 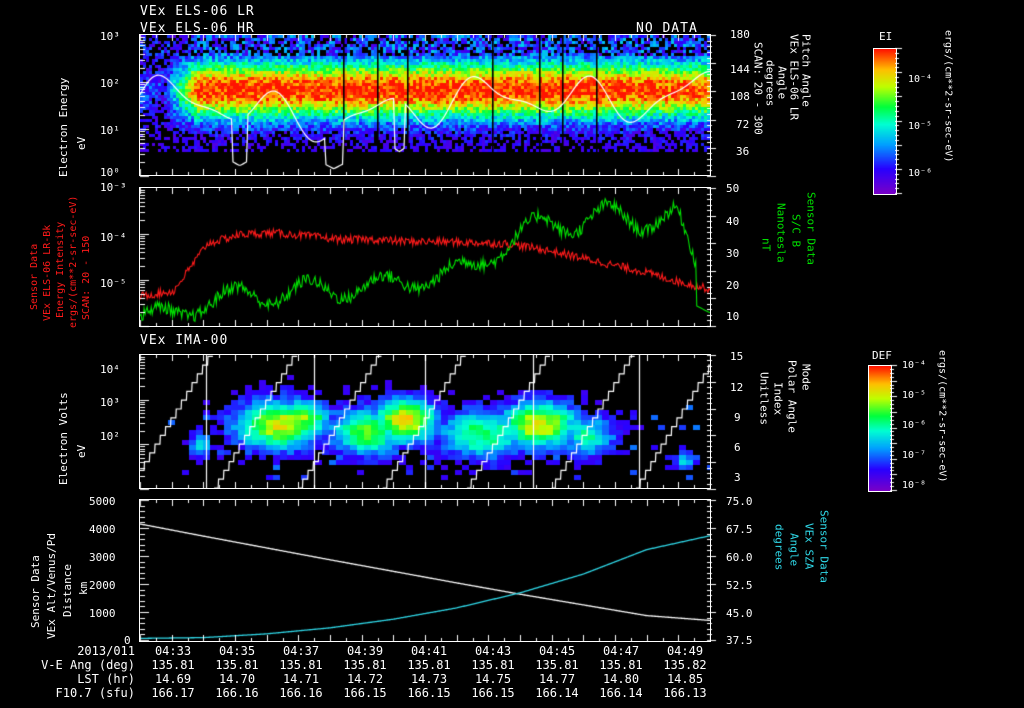 I want to click on panel4-rtick-45: 45.0, so click(x=739, y=613).